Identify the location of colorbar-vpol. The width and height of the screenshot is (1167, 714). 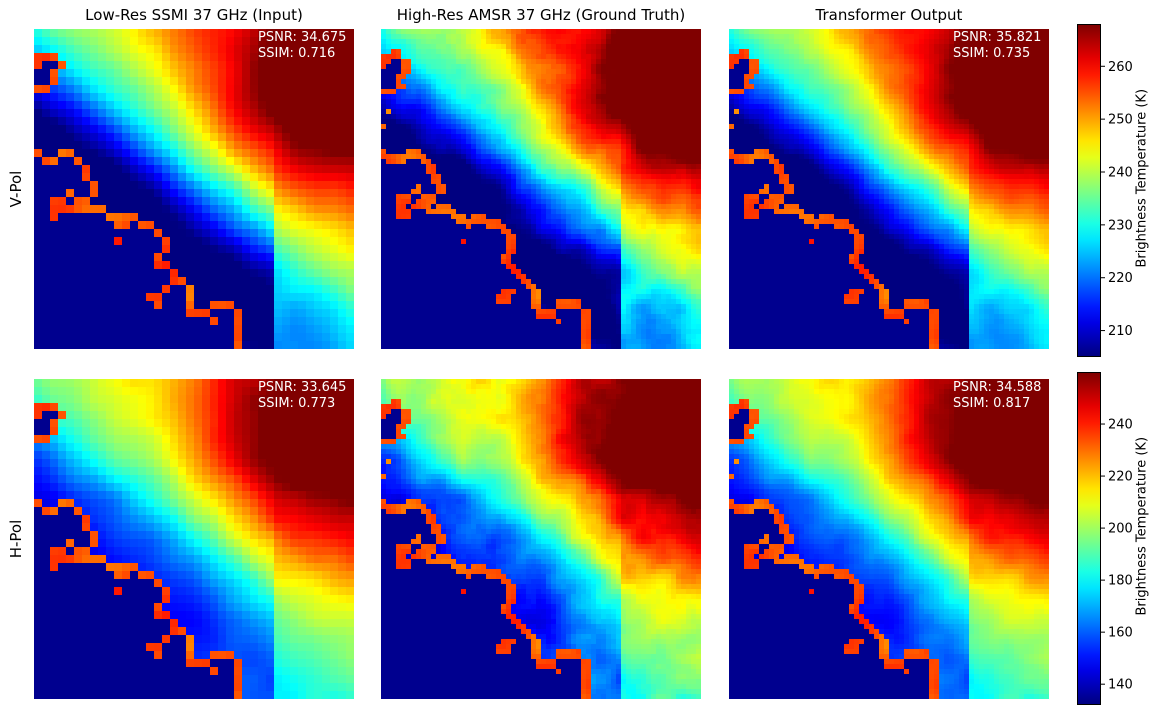
(1089, 190).